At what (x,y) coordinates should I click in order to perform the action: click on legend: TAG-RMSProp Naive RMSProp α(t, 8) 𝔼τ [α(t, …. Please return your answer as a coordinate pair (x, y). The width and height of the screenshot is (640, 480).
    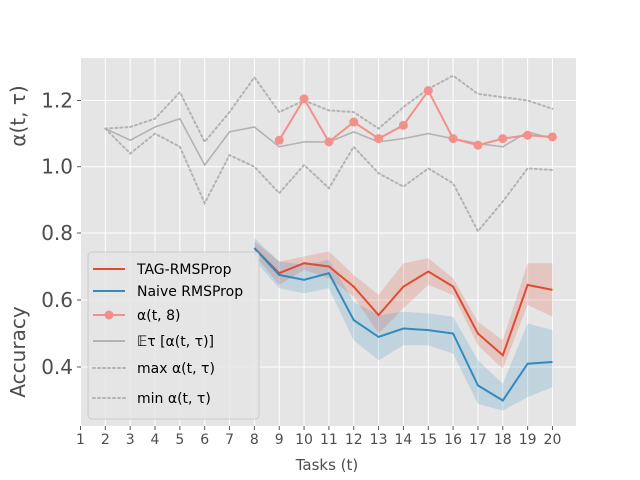
    Looking at the image, I should click on (173, 335).